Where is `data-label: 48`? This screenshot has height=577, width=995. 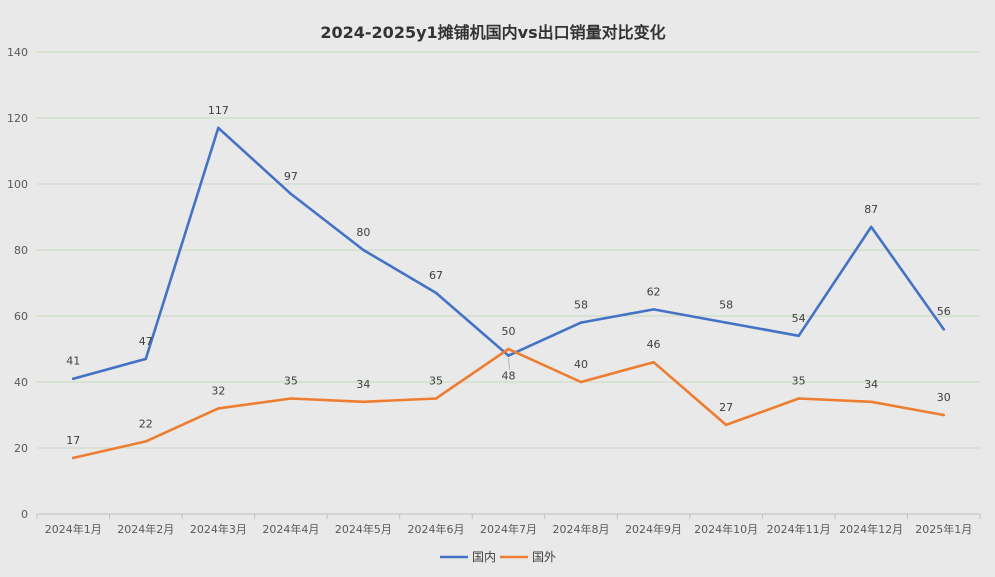 data-label: 48 is located at coordinates (509, 376).